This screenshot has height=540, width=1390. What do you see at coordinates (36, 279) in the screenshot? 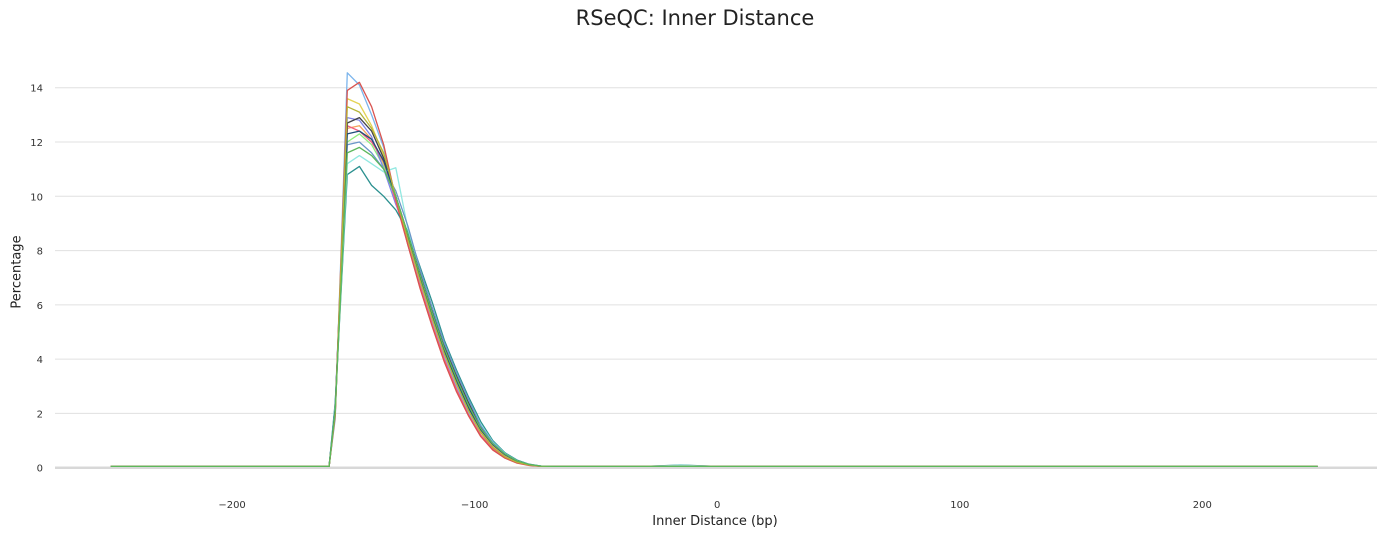
I see `y-tick-labels: 0 2 4 6 8 10 12 14` at bounding box center [36, 279].